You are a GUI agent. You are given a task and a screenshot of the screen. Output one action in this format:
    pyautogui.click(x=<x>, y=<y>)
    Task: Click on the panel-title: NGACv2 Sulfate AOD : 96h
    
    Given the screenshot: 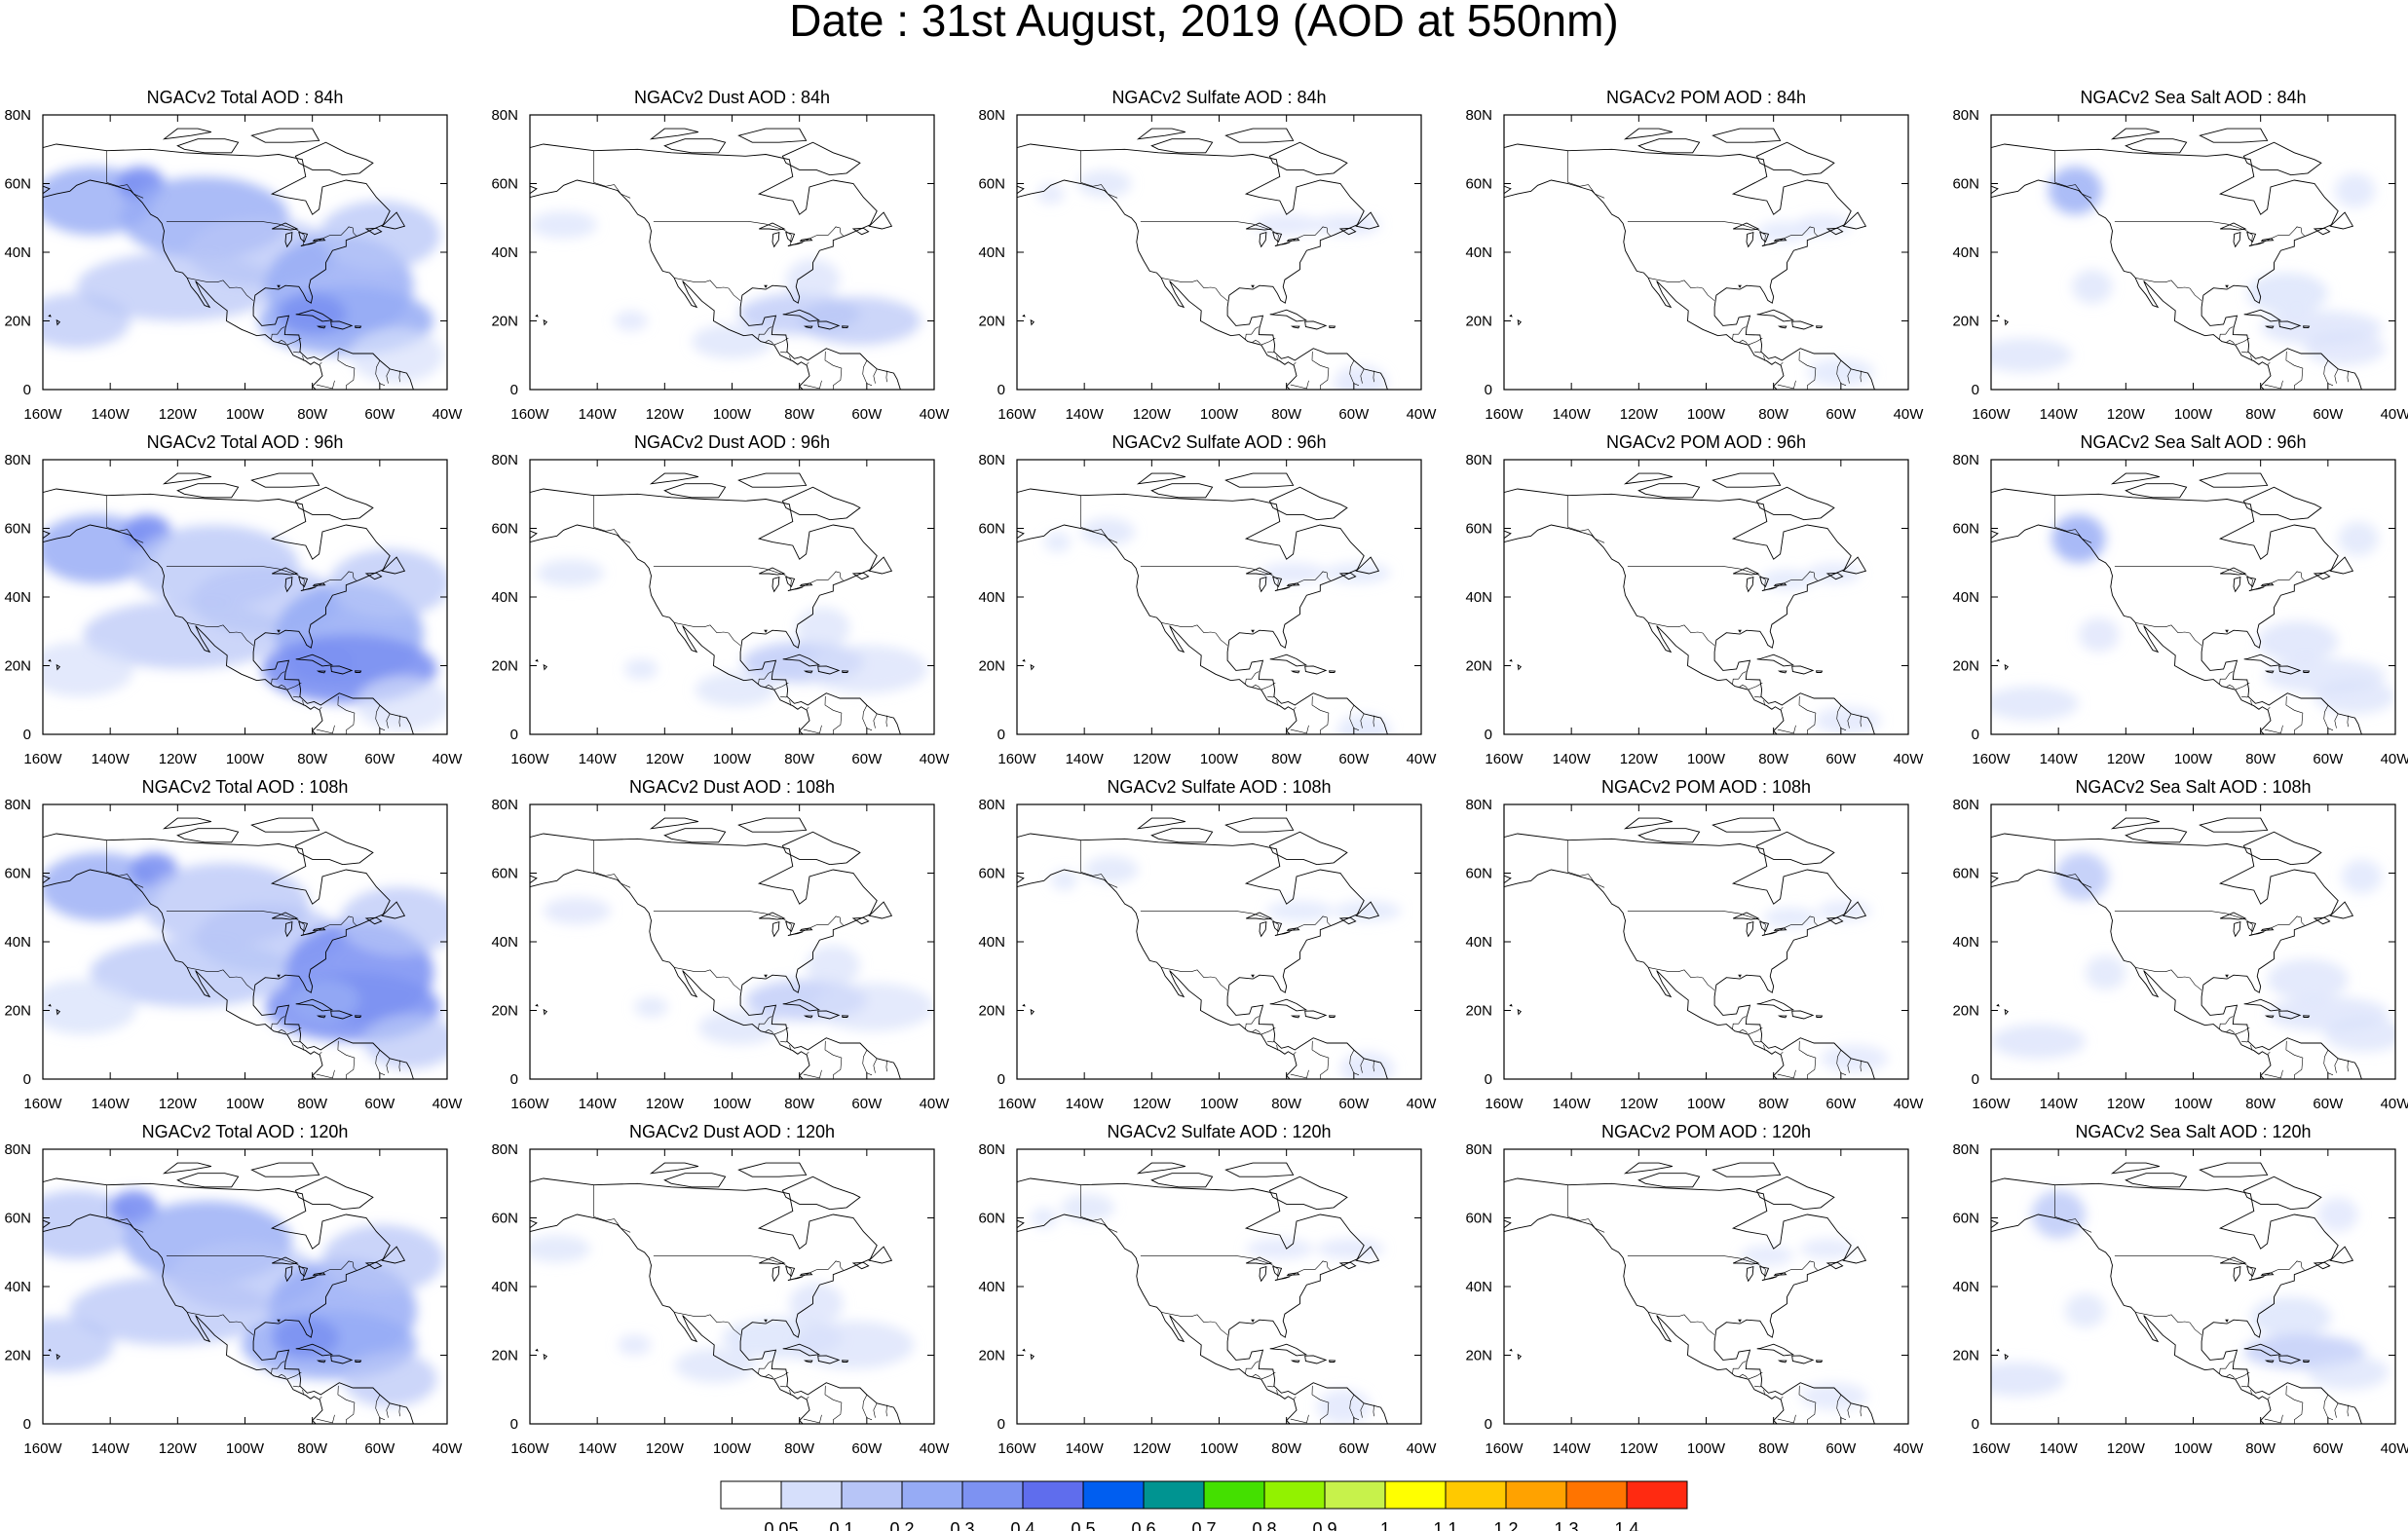 What is the action you would take?
    pyautogui.click(x=1218, y=442)
    